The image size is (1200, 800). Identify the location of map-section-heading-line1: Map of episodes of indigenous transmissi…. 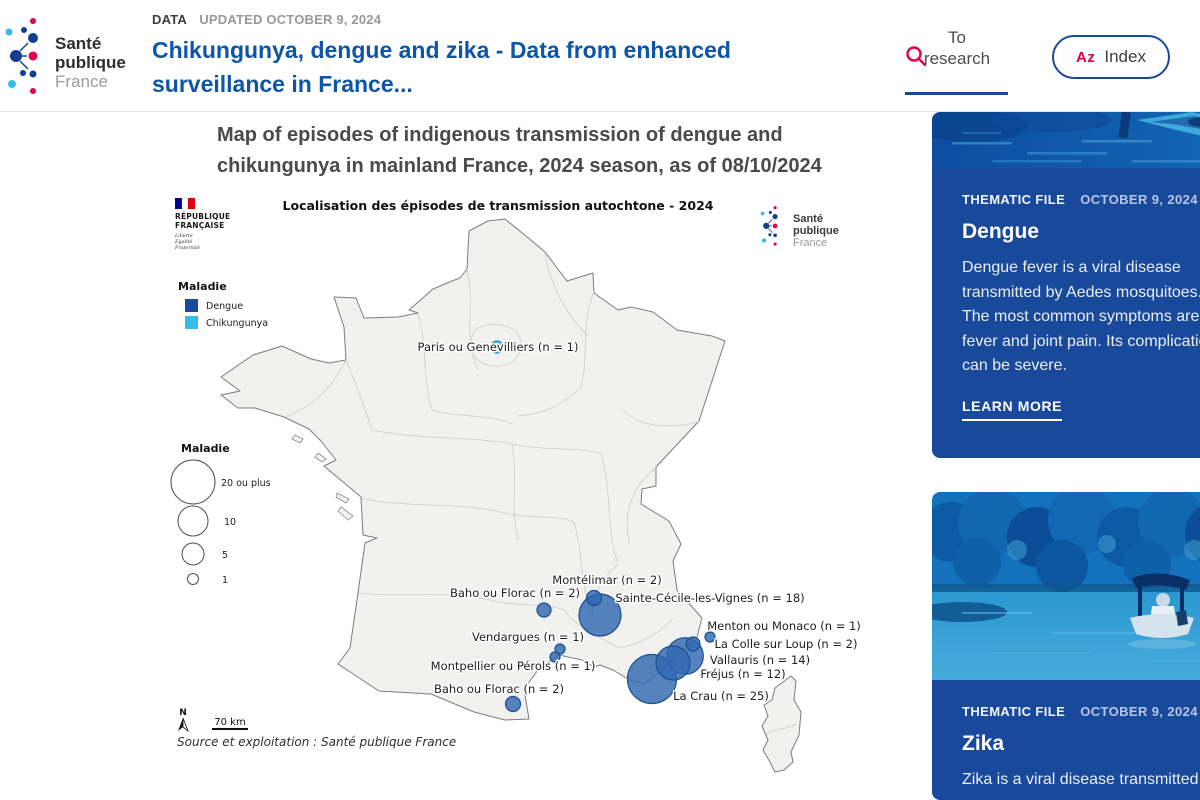
(500, 135).